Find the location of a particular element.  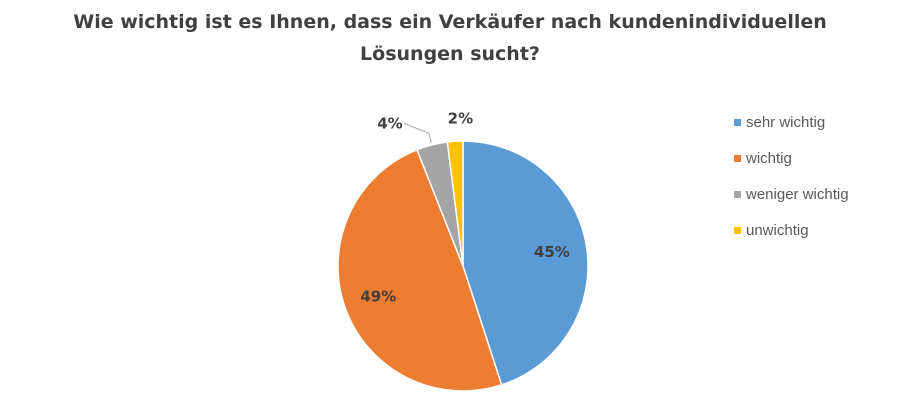

pie-slice-sehr-wichtig is located at coordinates (525, 263).